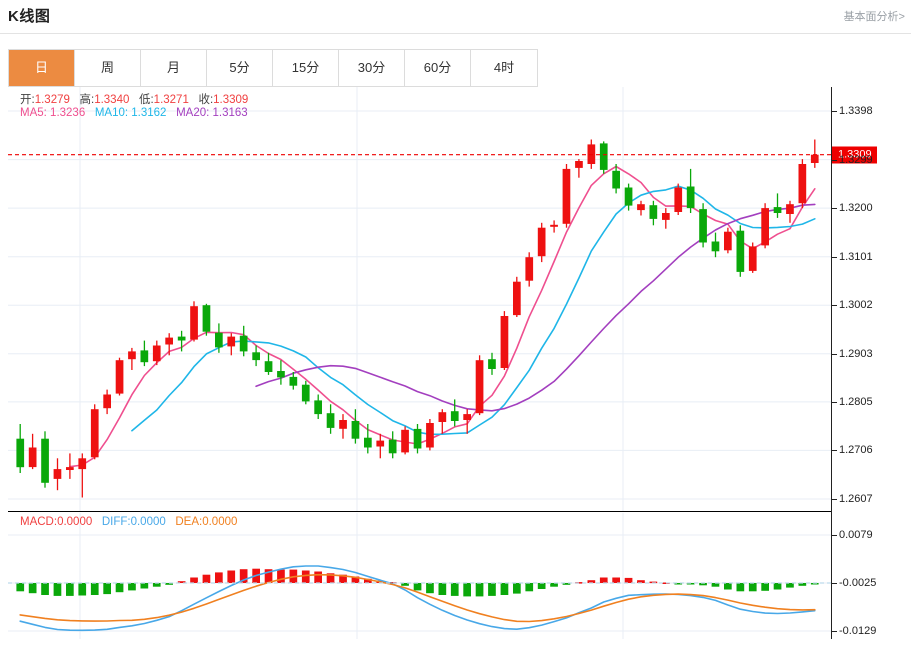  I want to click on macd-axis-label: 0.0079, so click(856, 535).